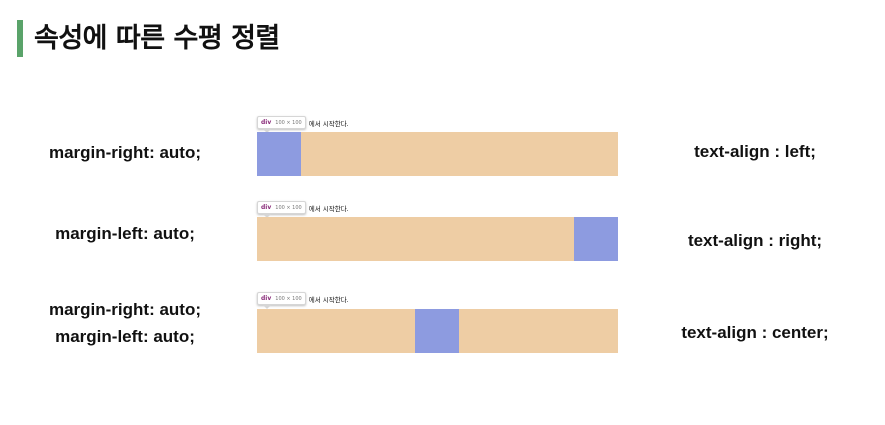 The height and width of the screenshot is (425, 885). I want to click on css-label-row-1: margin-right: auto;, so click(125, 152).